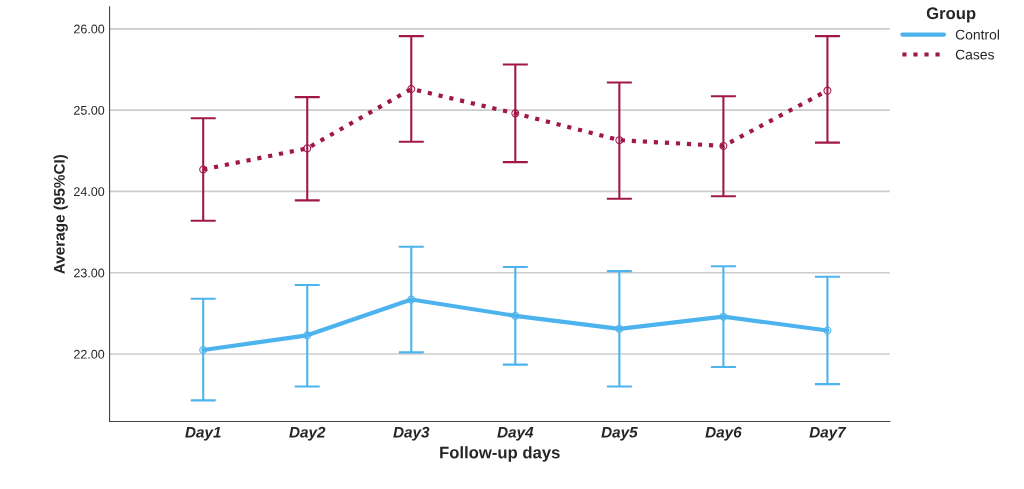 The height and width of the screenshot is (489, 1024). I want to click on legend-label: Control, so click(977, 34).